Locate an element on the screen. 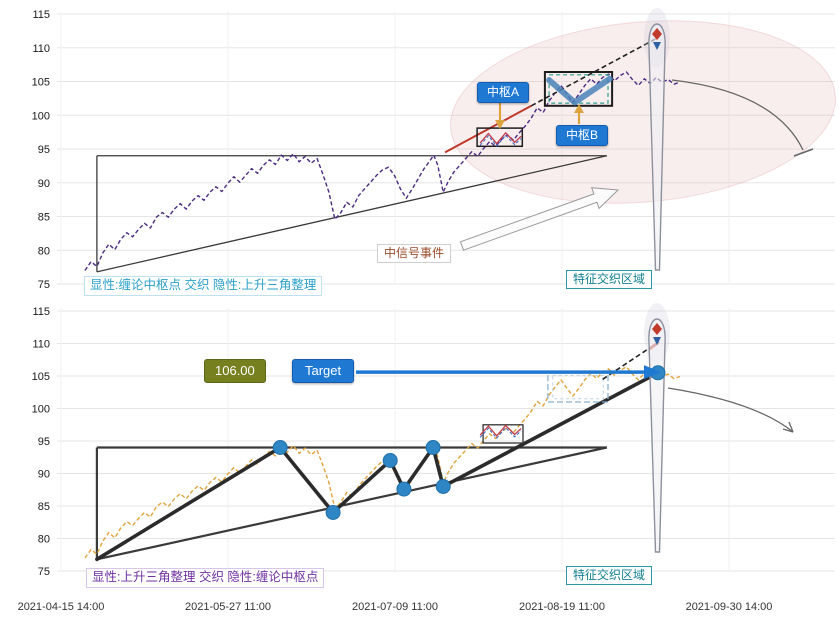  pivot-b-inner-box-bottom is located at coordinates (578, 387).